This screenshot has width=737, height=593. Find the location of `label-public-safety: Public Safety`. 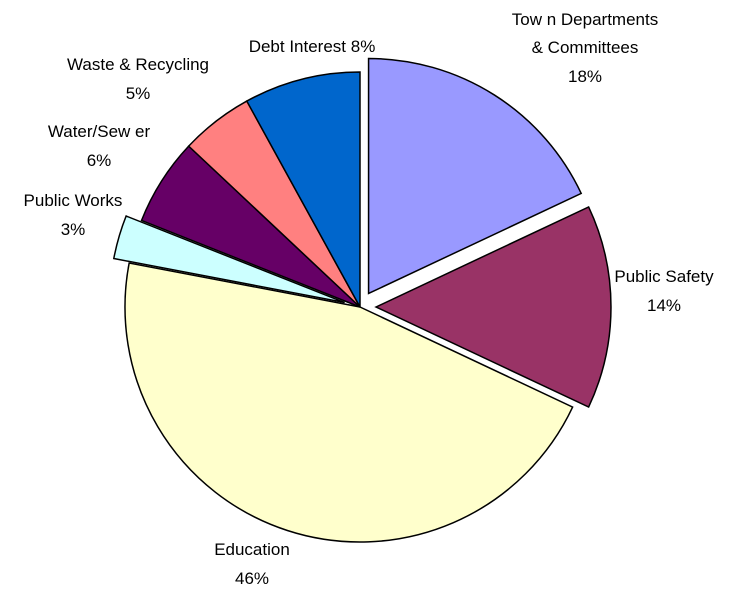

label-public-safety: Public Safety is located at coordinates (664, 276).